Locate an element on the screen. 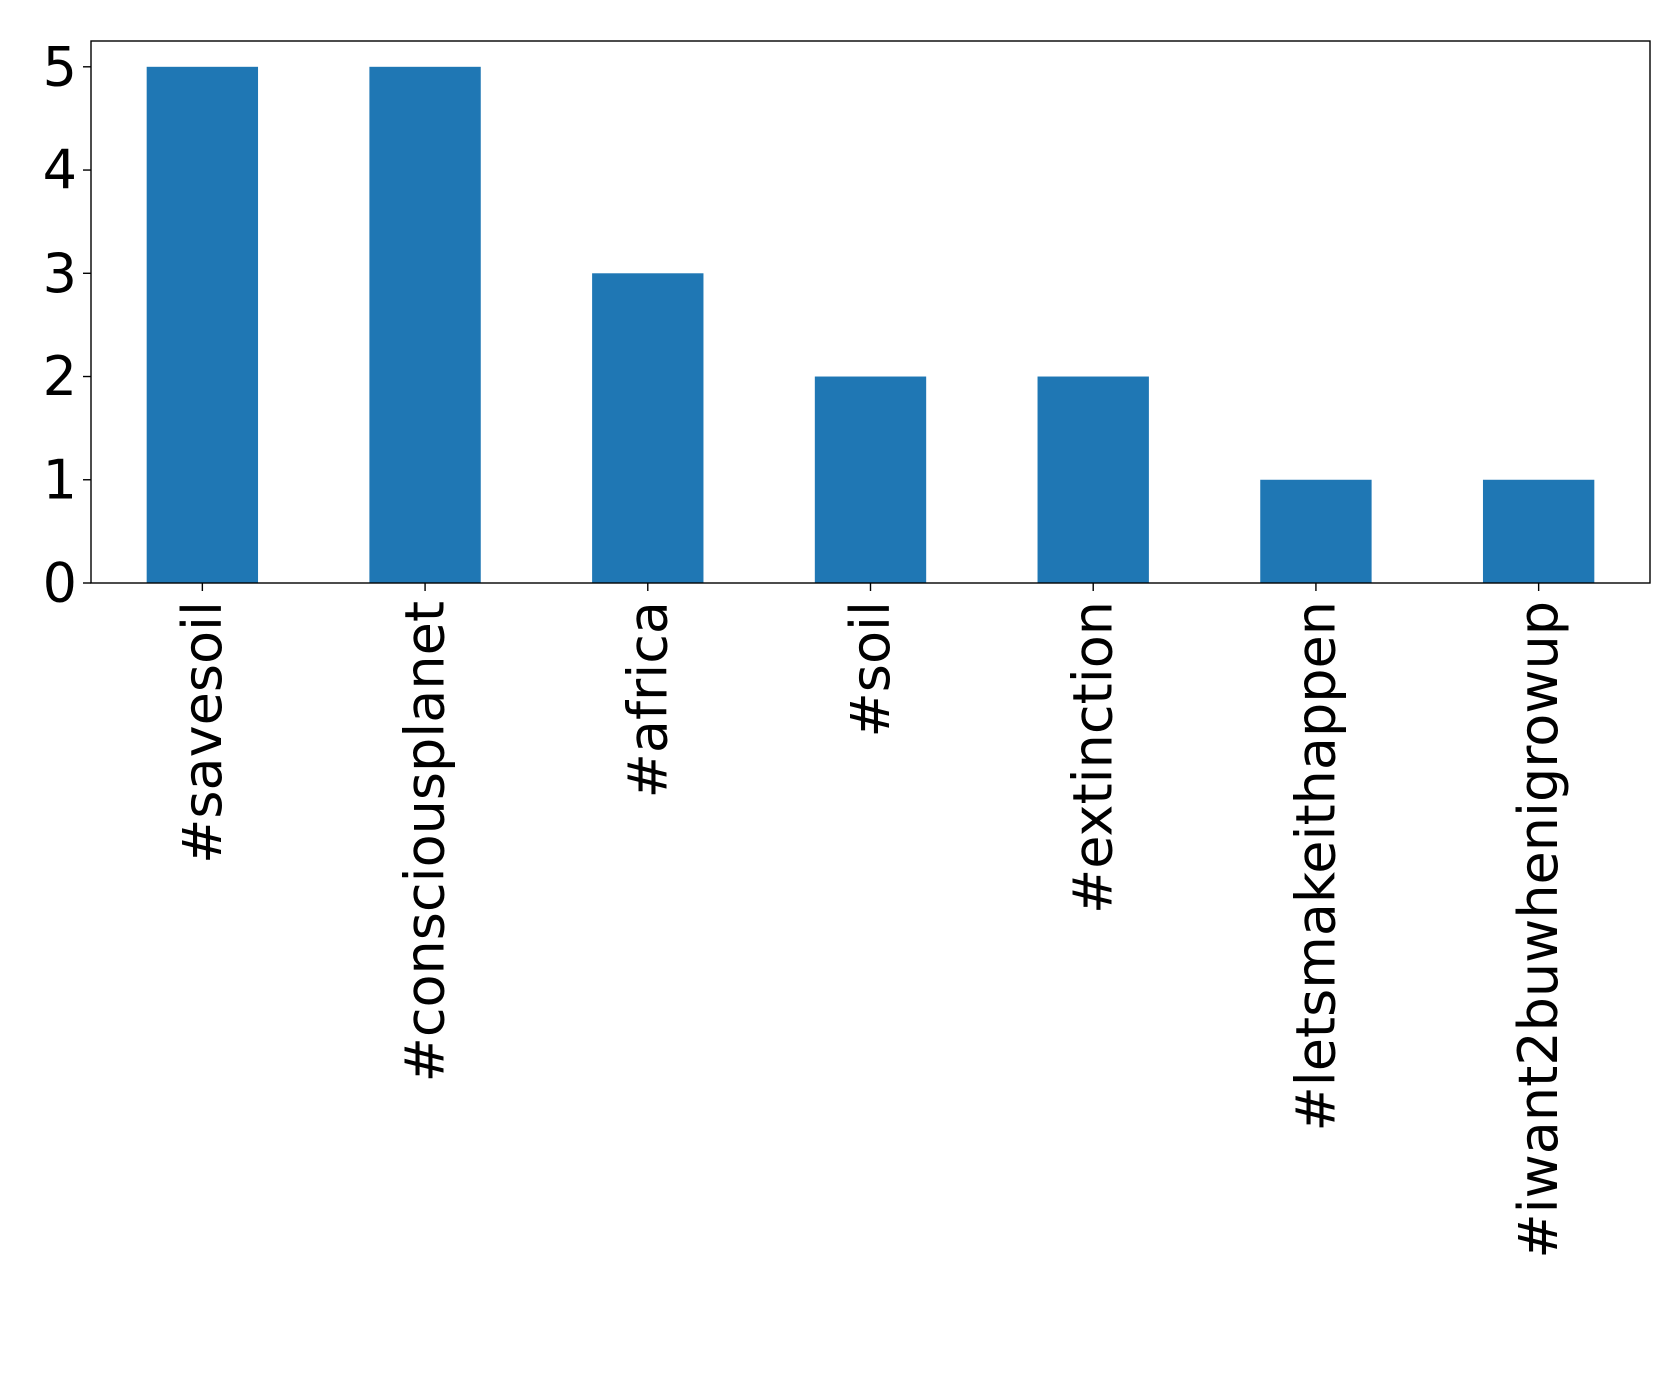  x-tick-label-2: #africa is located at coordinates (647, 699).